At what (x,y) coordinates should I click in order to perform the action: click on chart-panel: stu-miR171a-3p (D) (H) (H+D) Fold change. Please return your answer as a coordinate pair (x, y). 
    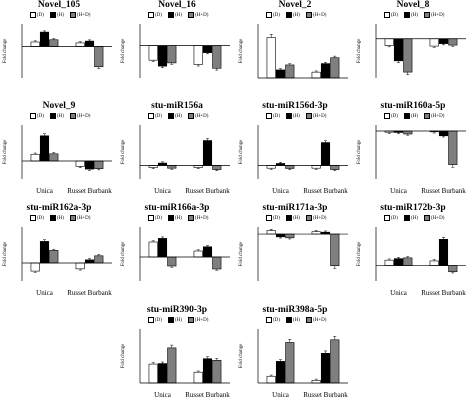
    Looking at the image, I should click on (295, 253).